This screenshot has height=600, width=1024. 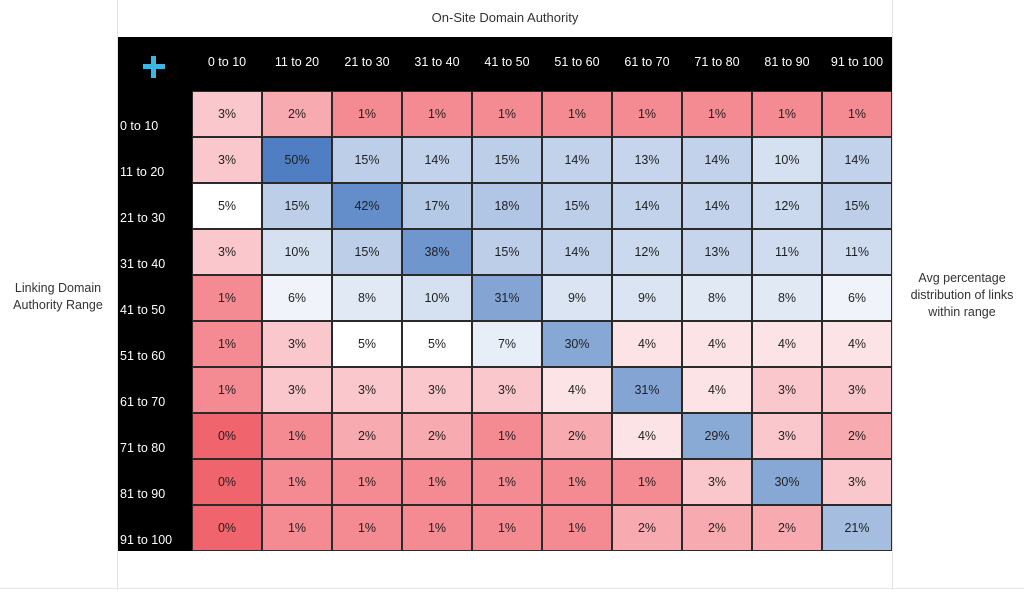 What do you see at coordinates (297, 160) in the screenshot?
I see `heatmap-cell: 50%` at bounding box center [297, 160].